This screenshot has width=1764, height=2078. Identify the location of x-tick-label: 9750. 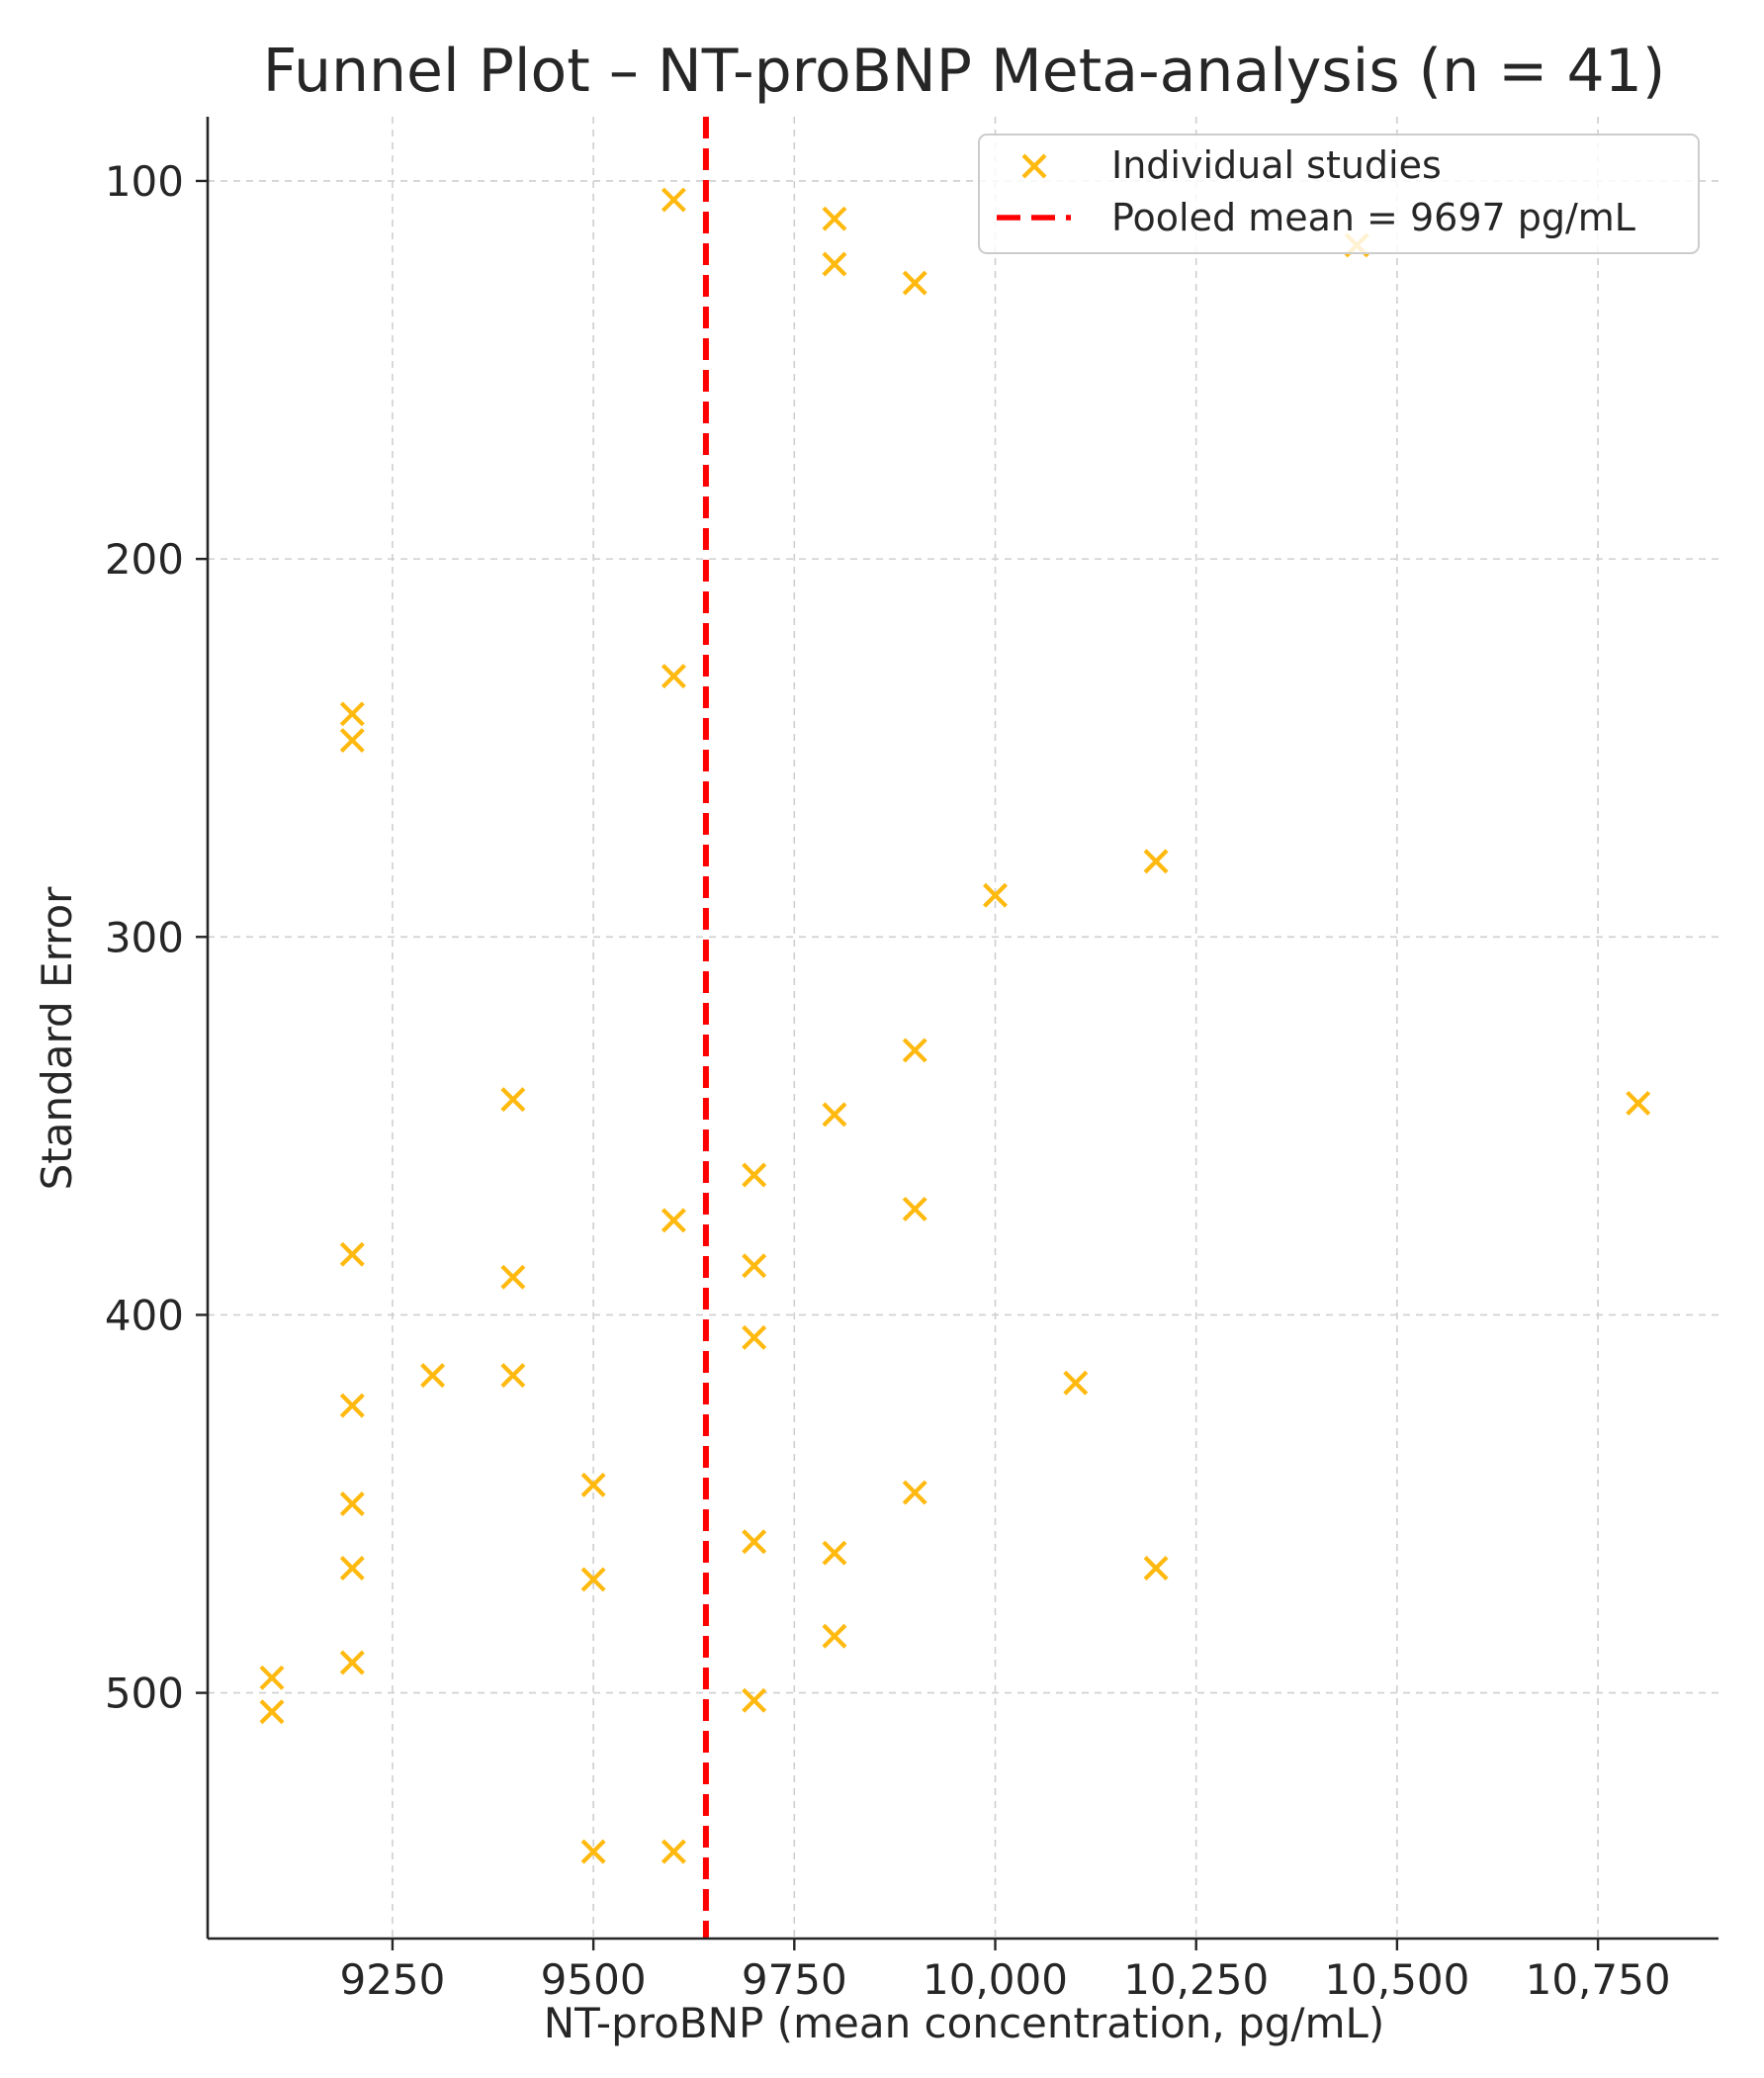
(795, 1979).